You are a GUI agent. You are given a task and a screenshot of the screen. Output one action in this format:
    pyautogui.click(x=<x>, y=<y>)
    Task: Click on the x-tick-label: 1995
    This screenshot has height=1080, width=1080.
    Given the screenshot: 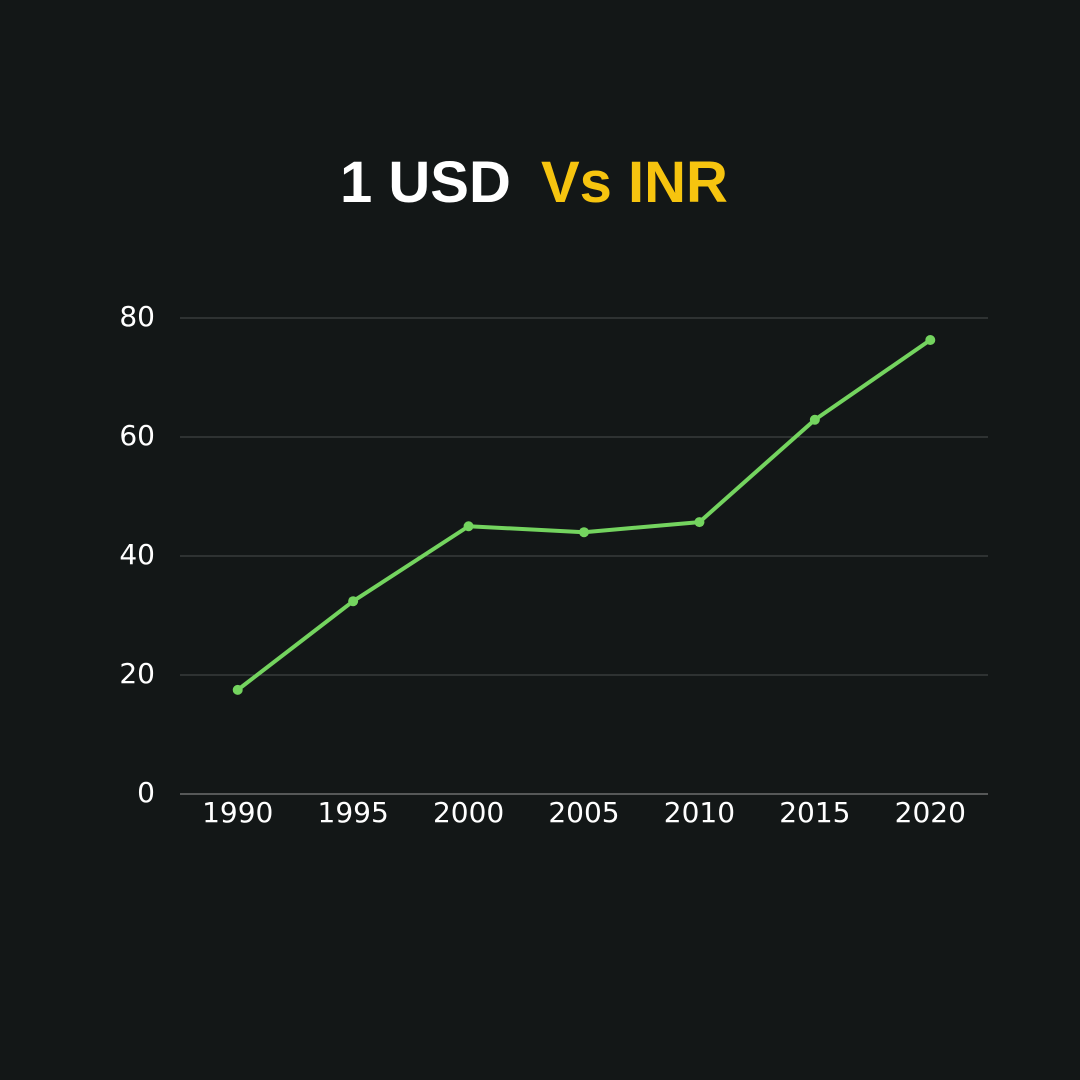 What is the action you would take?
    pyautogui.click(x=353, y=812)
    